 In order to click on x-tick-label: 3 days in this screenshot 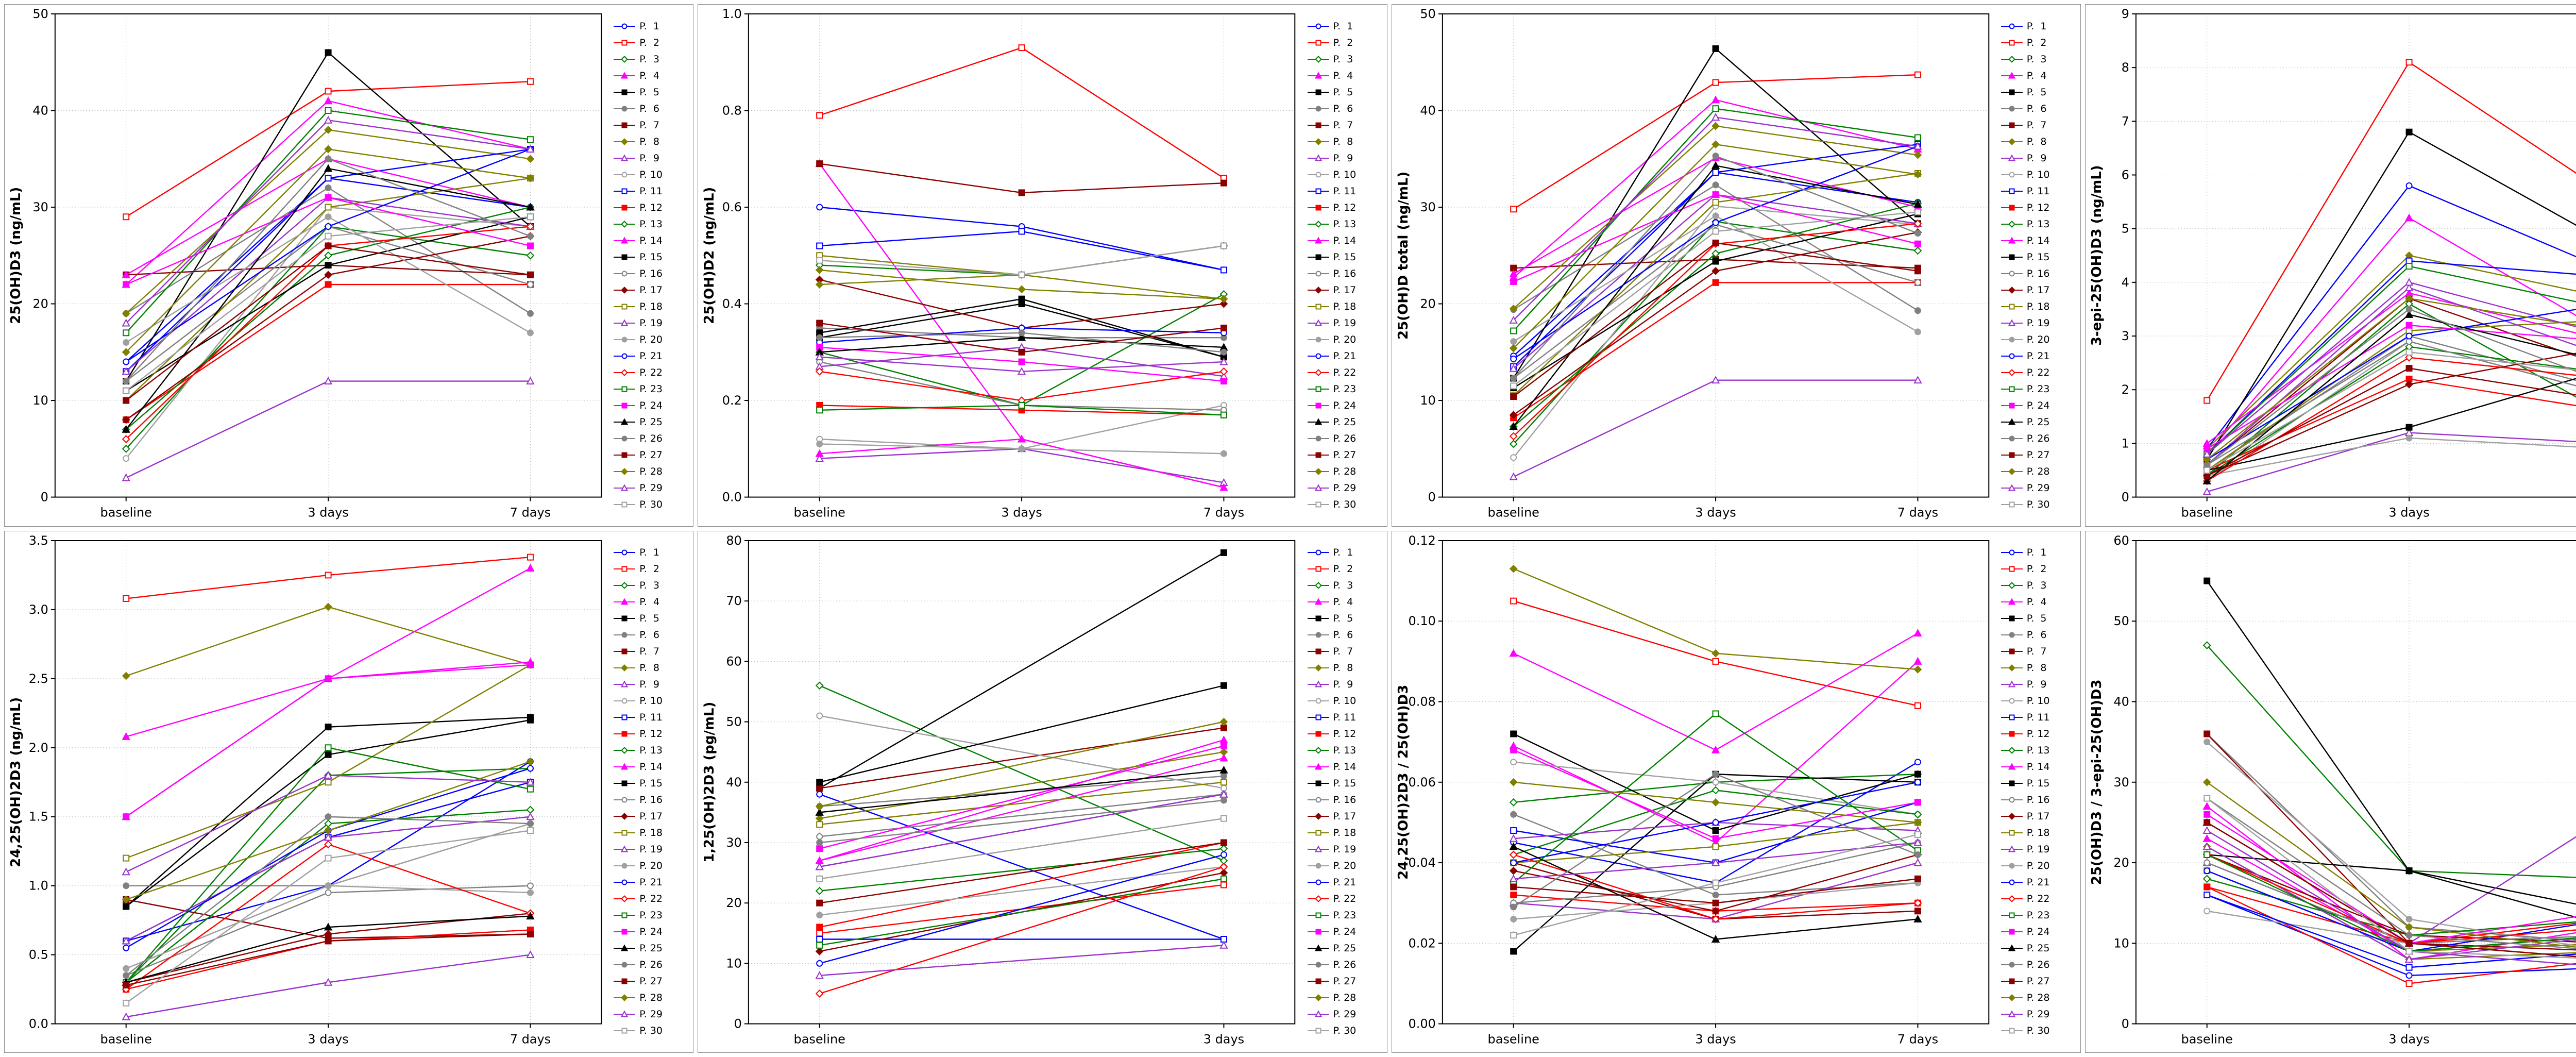, I will do `click(2408, 1039)`.